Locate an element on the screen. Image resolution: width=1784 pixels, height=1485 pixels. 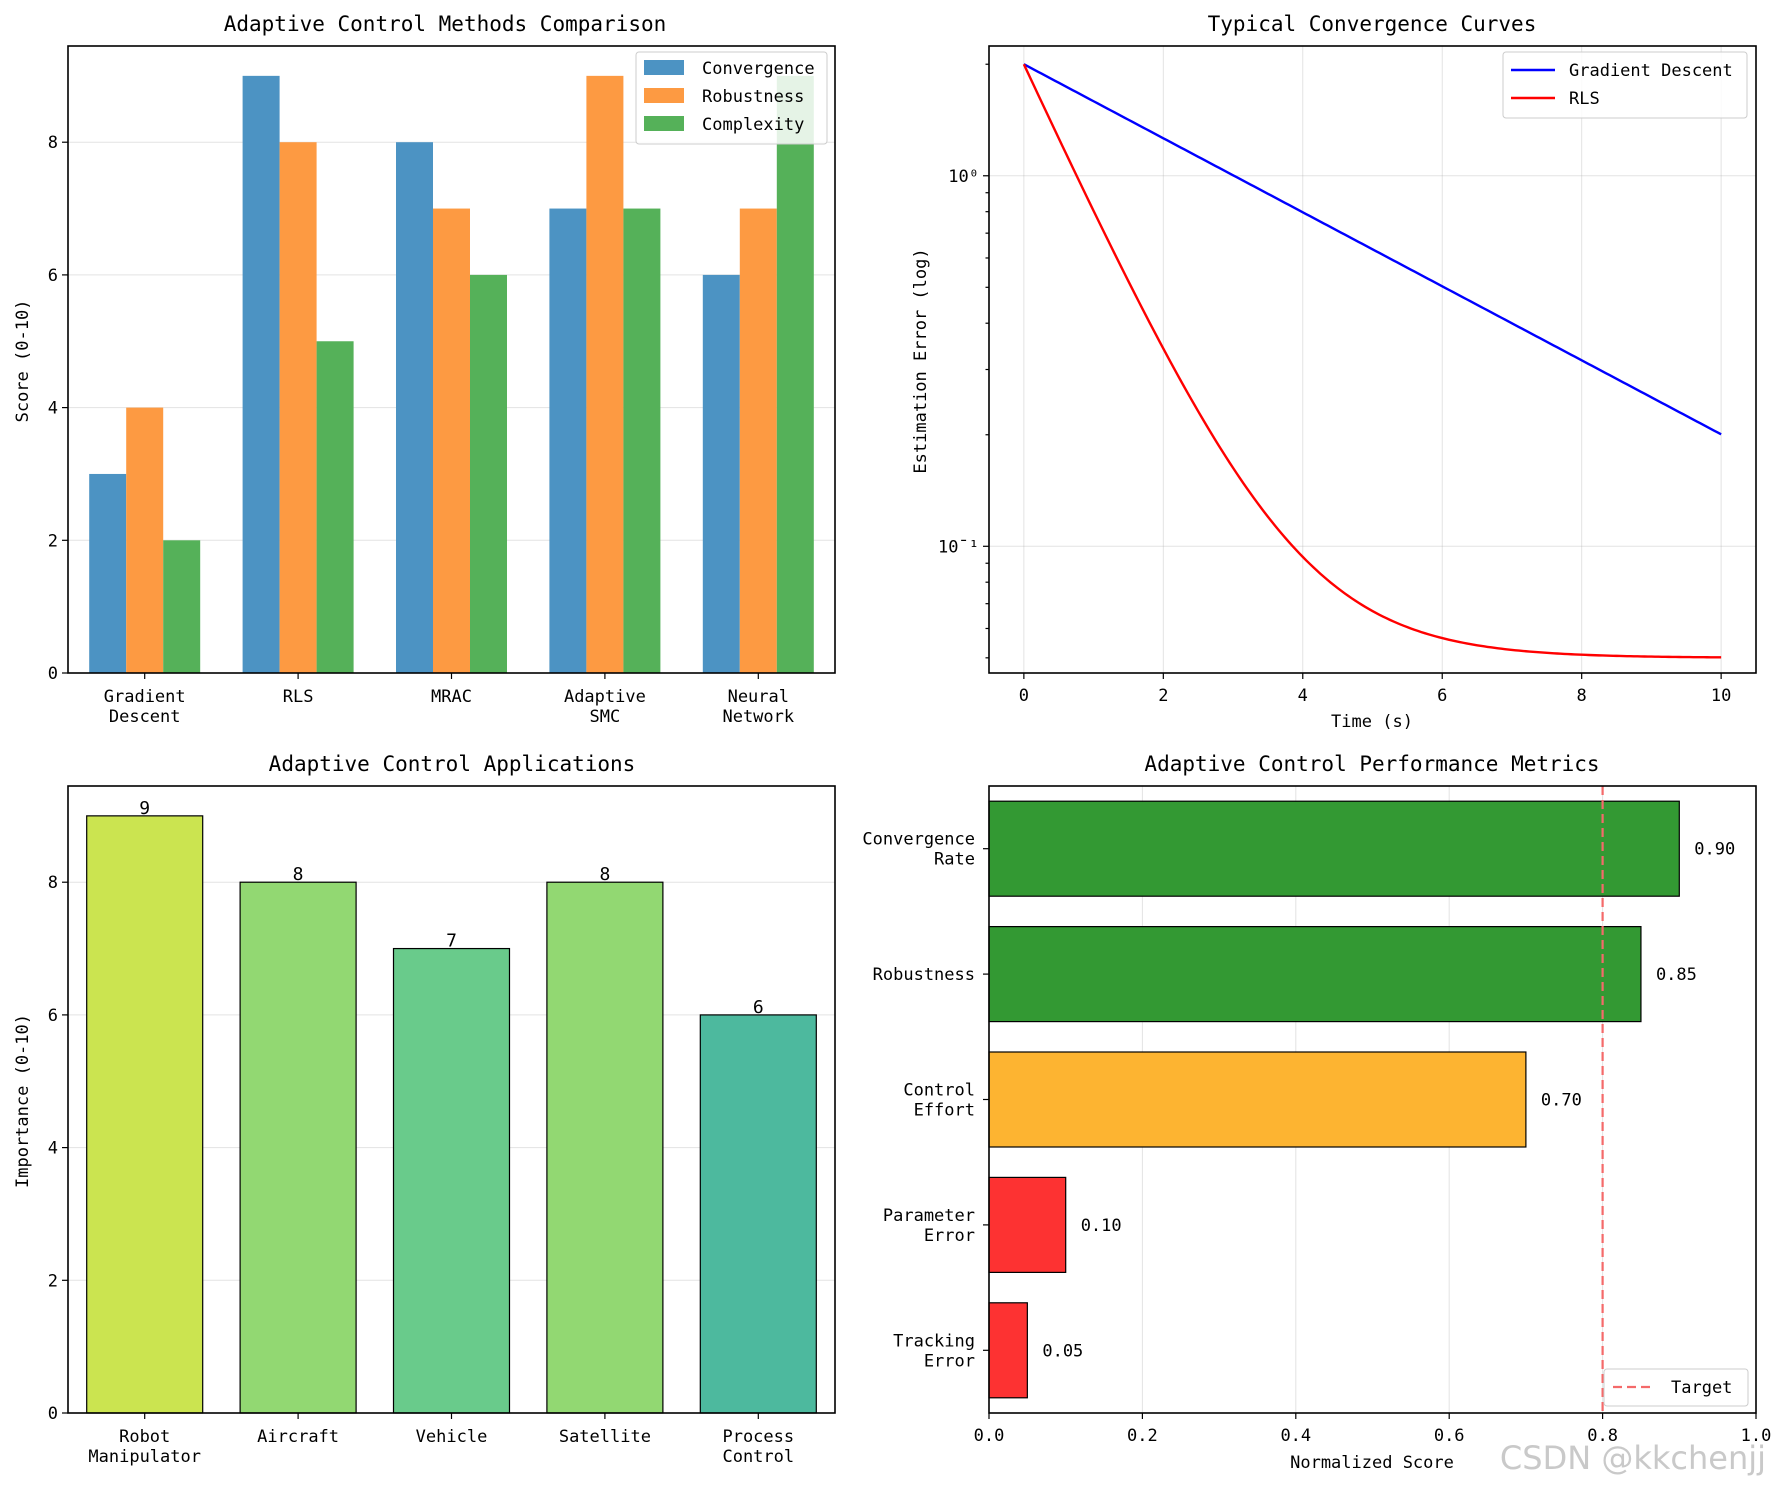
bar-value-label: 0.70 is located at coordinates (1561, 1101).